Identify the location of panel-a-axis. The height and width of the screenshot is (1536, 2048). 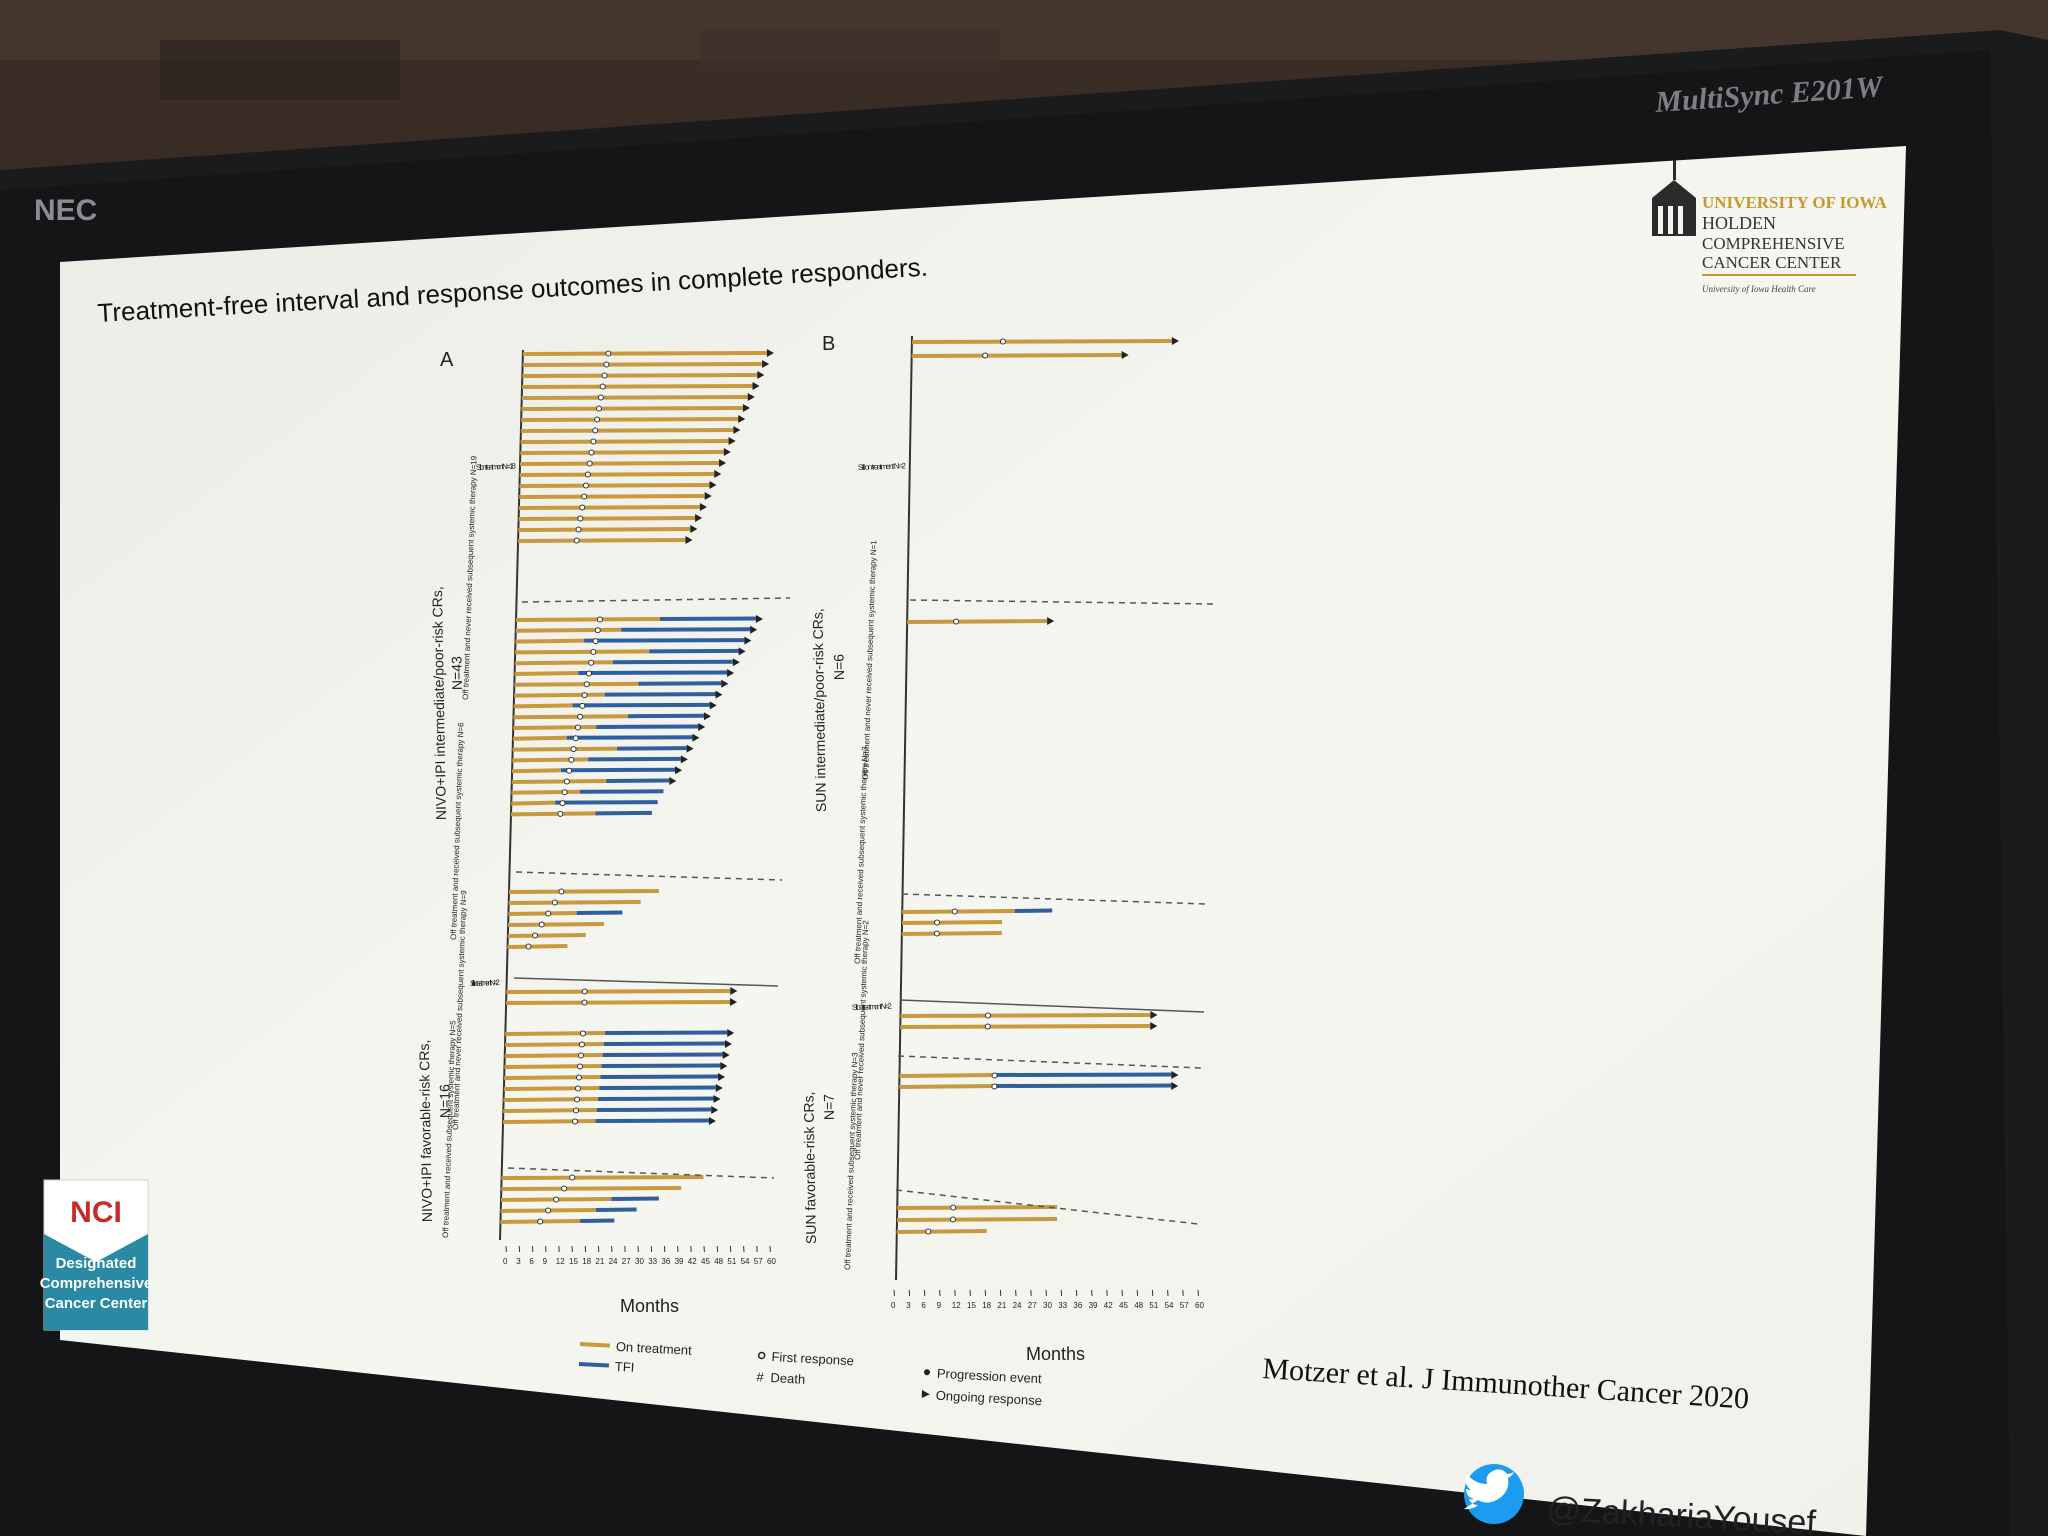
(511, 795).